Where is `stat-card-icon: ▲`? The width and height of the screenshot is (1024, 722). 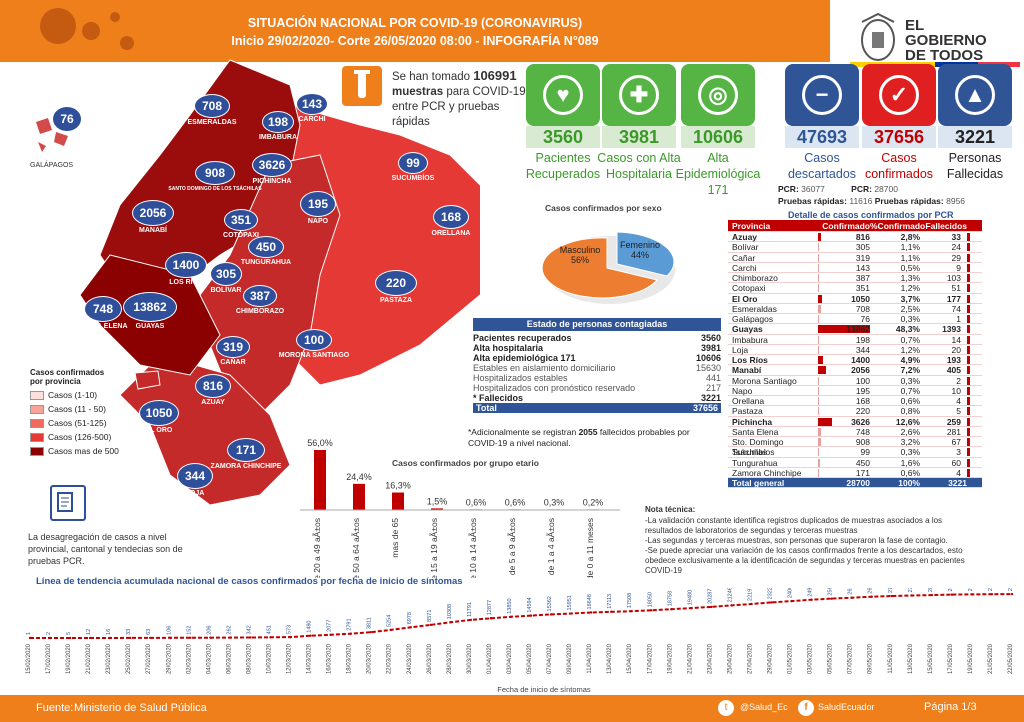 stat-card-icon: ▲ is located at coordinates (975, 95).